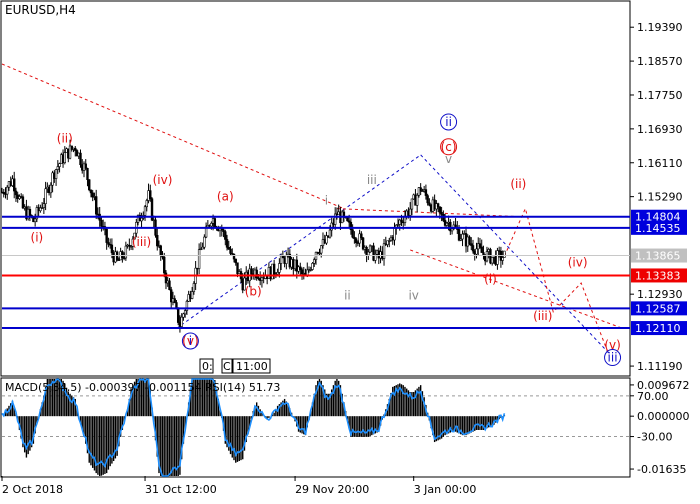 This screenshot has height=504, width=700. Describe the element at coordinates (663, 416) in the screenshot. I see `indicator-tick-label: 0.000000` at that location.